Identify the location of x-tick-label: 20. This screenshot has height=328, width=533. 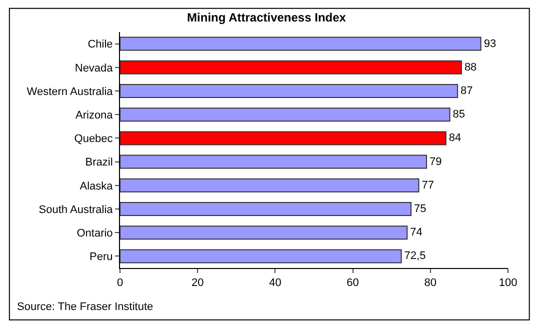
(197, 283).